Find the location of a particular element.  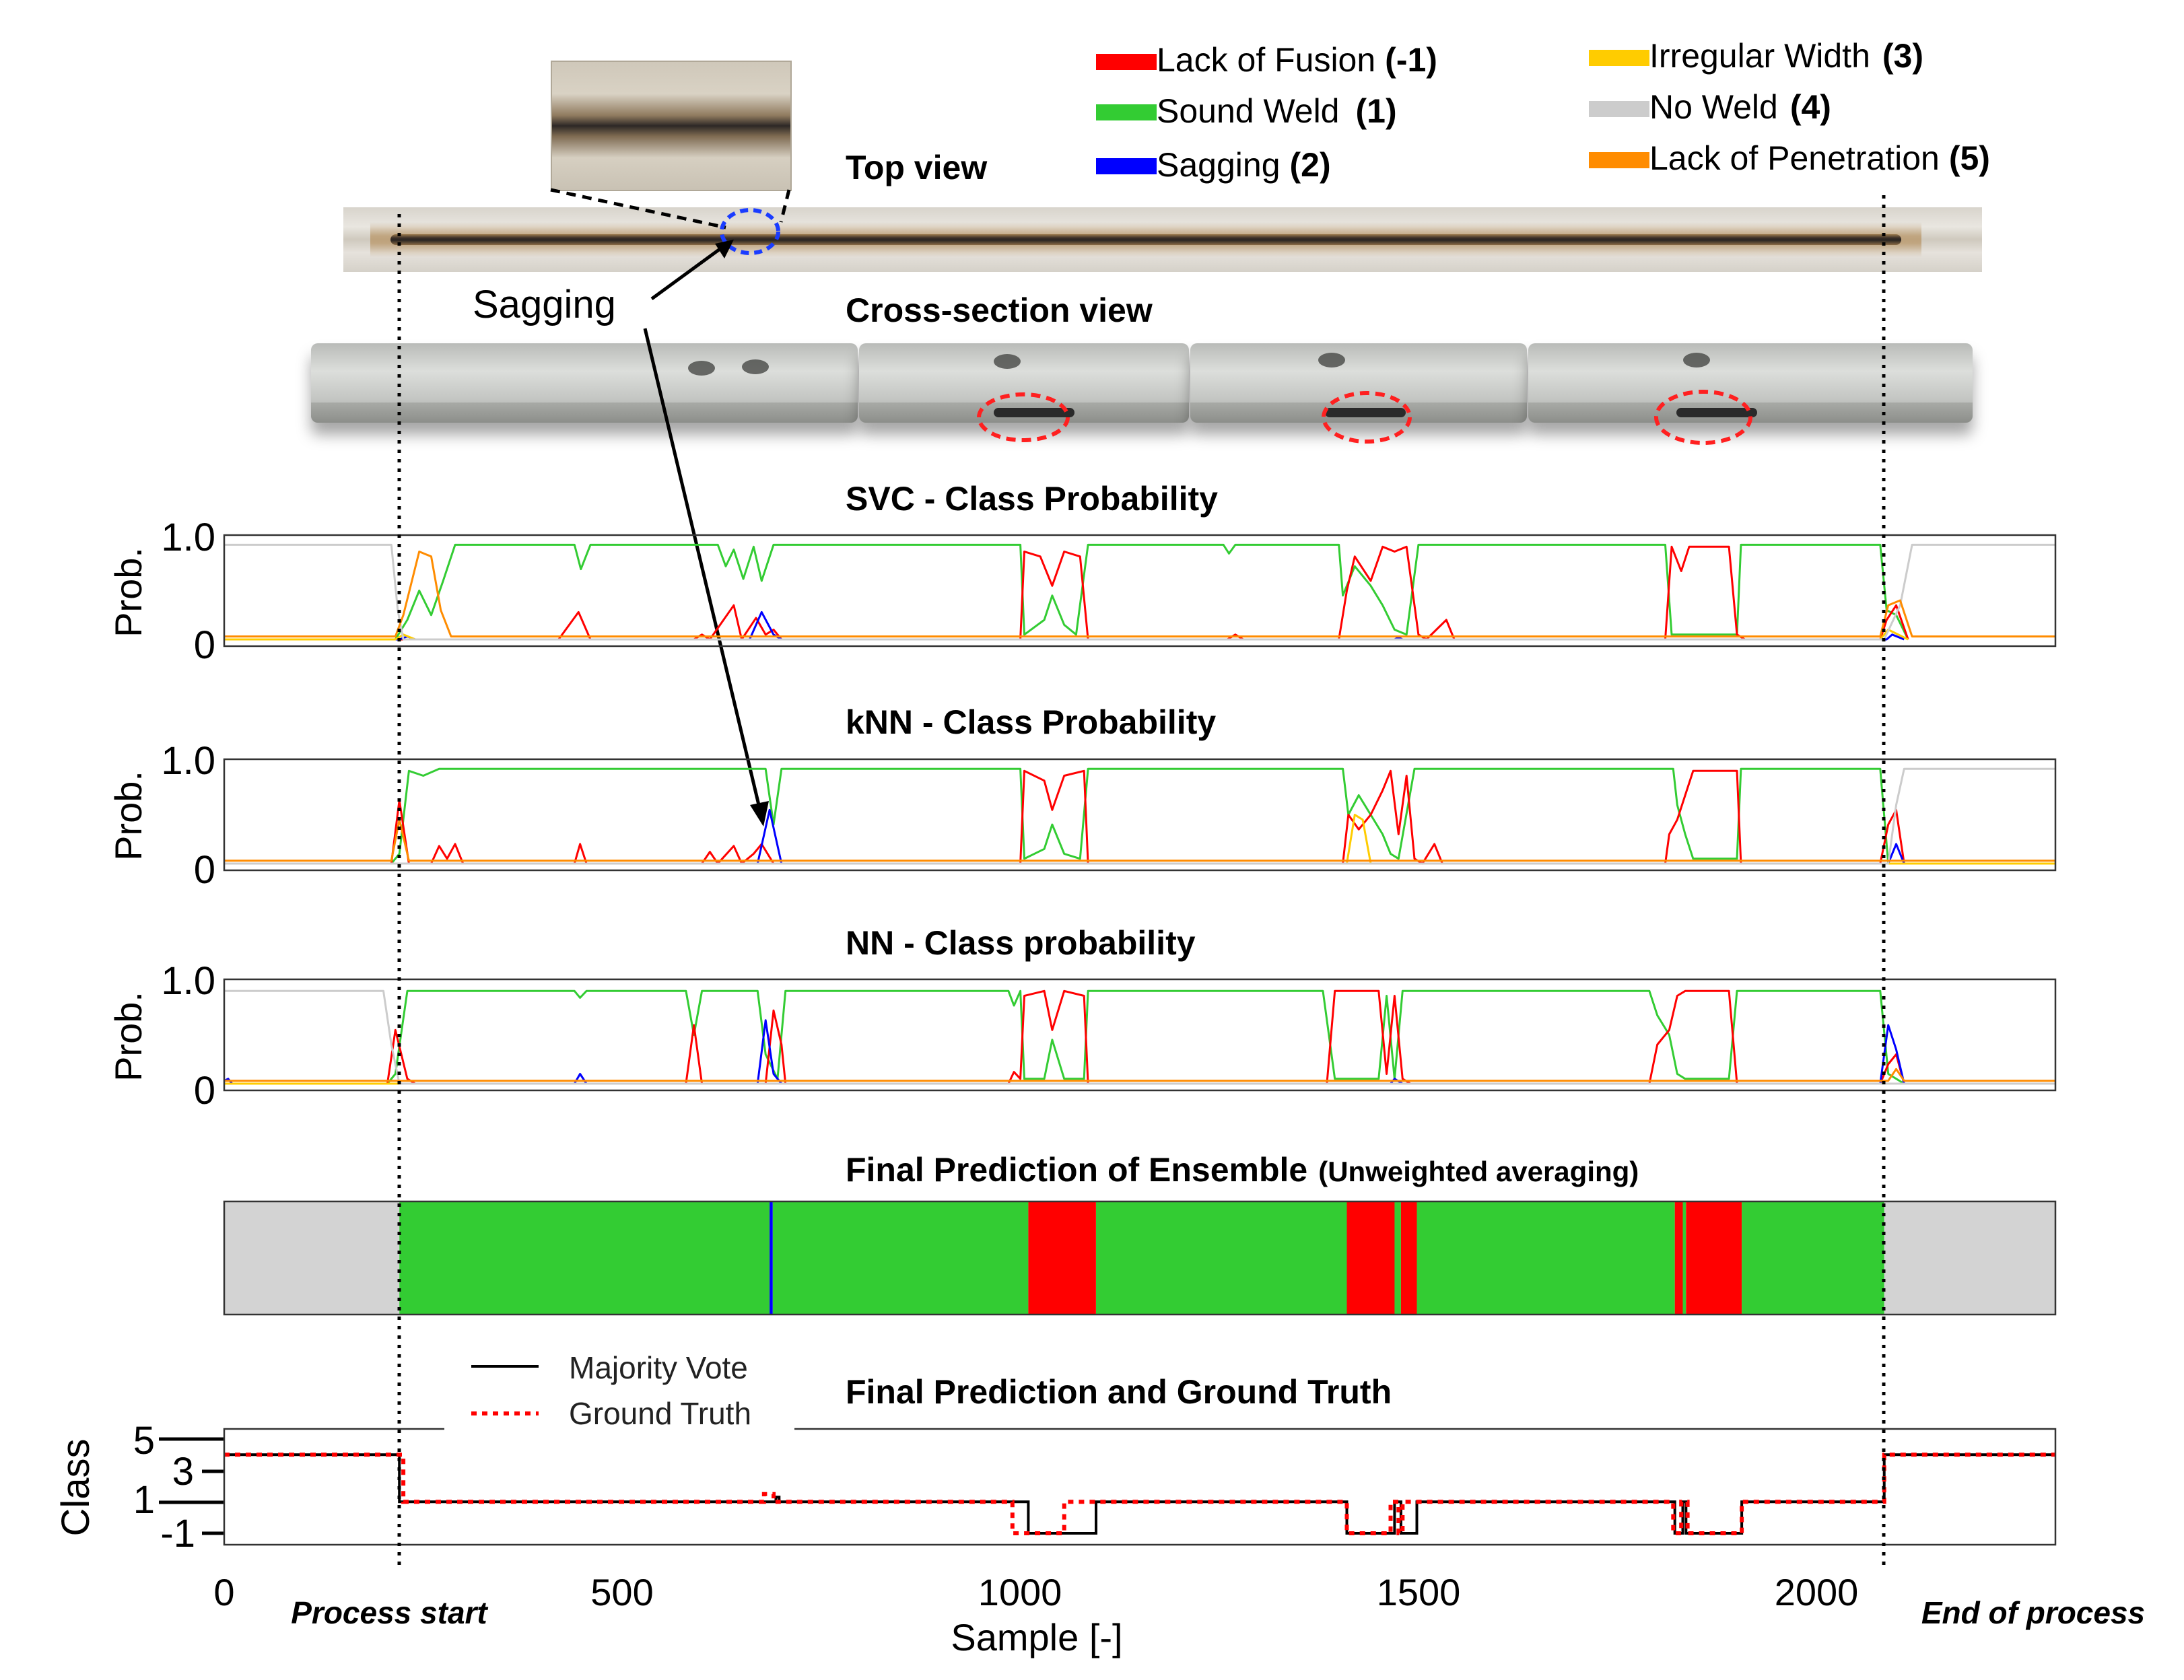

legend-label: Sound Weld is located at coordinates (1248, 111).